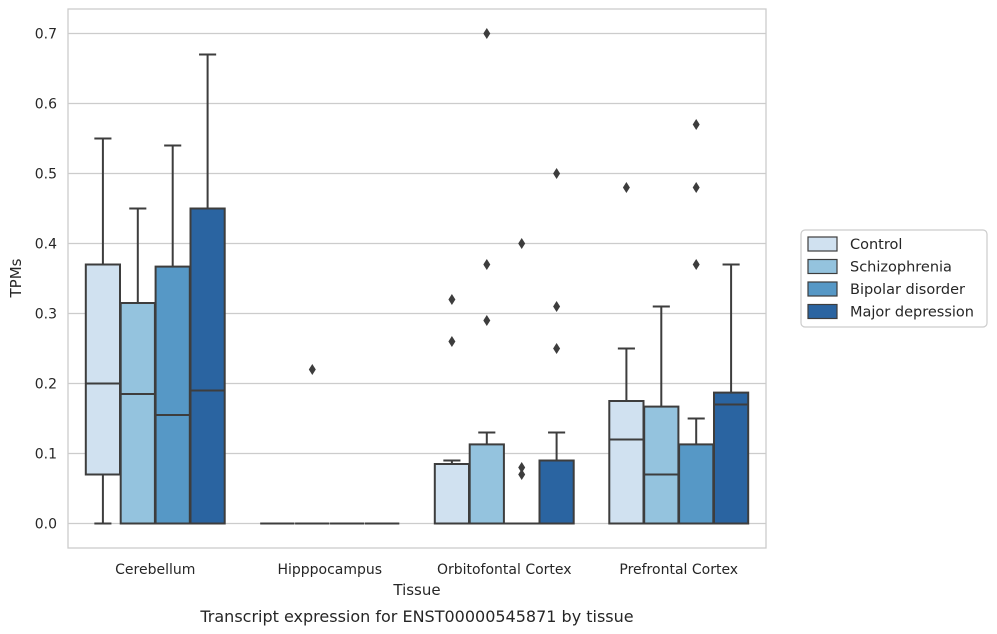  Describe the element at coordinates (46, 35) in the screenshot. I see `y-tick-label: 0.7` at that location.